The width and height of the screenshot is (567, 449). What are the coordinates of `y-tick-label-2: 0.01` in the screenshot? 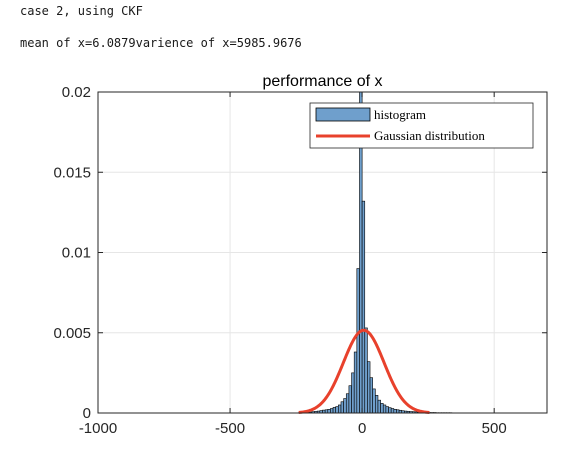 It's located at (76, 253).